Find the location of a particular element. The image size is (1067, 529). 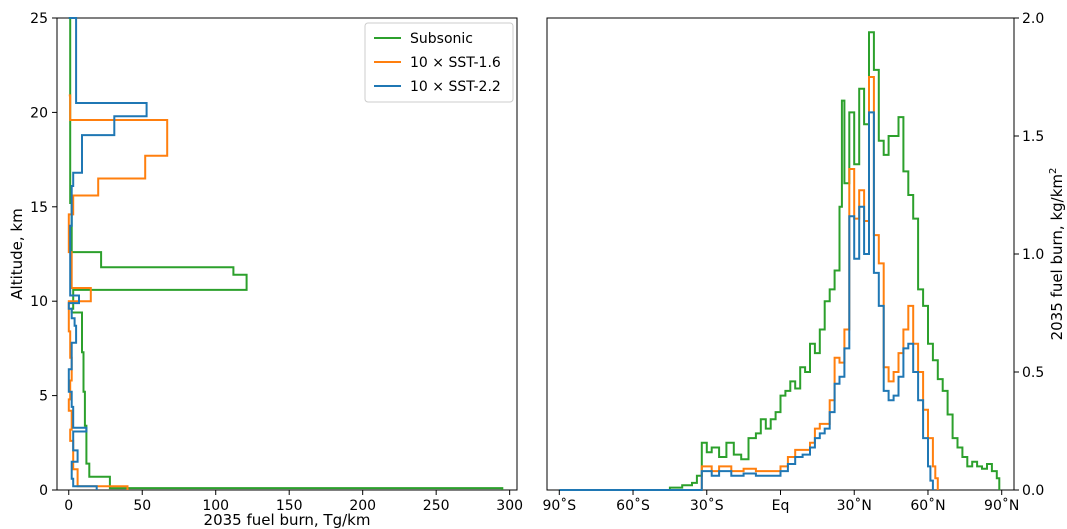

left-y-tick-label: 5 is located at coordinates (43, 397).